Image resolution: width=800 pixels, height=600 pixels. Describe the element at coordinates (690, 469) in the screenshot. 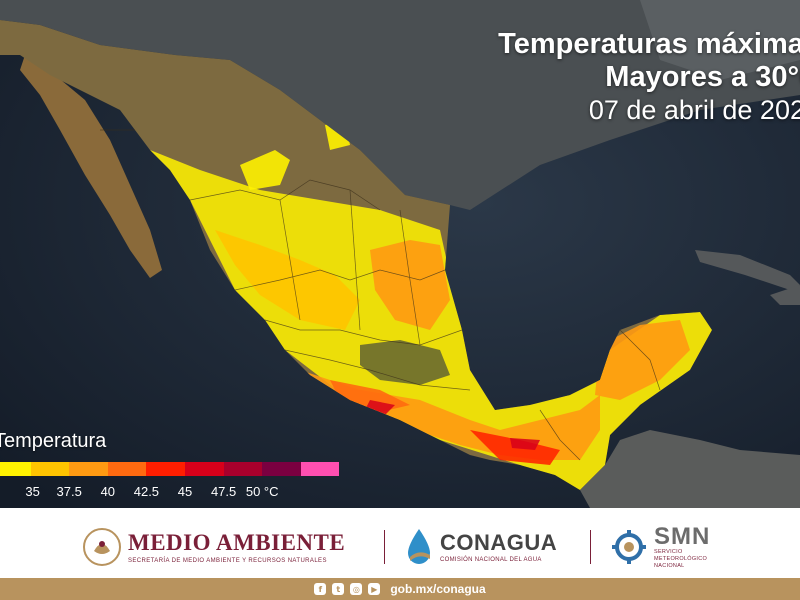

I see `central-america` at that location.